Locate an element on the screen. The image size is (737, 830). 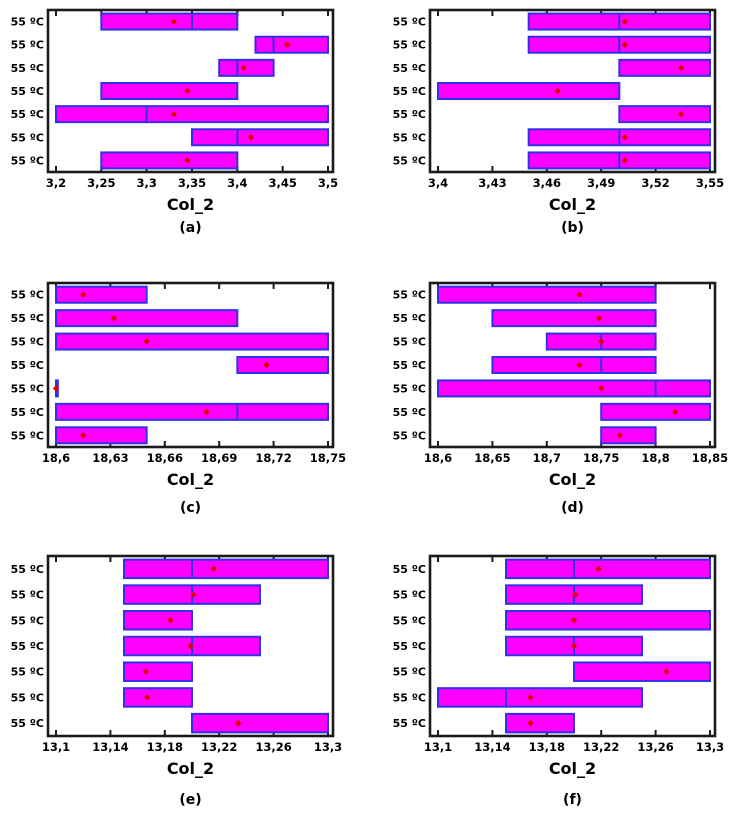
x-tick-label: 13,3 is located at coordinates (710, 747).